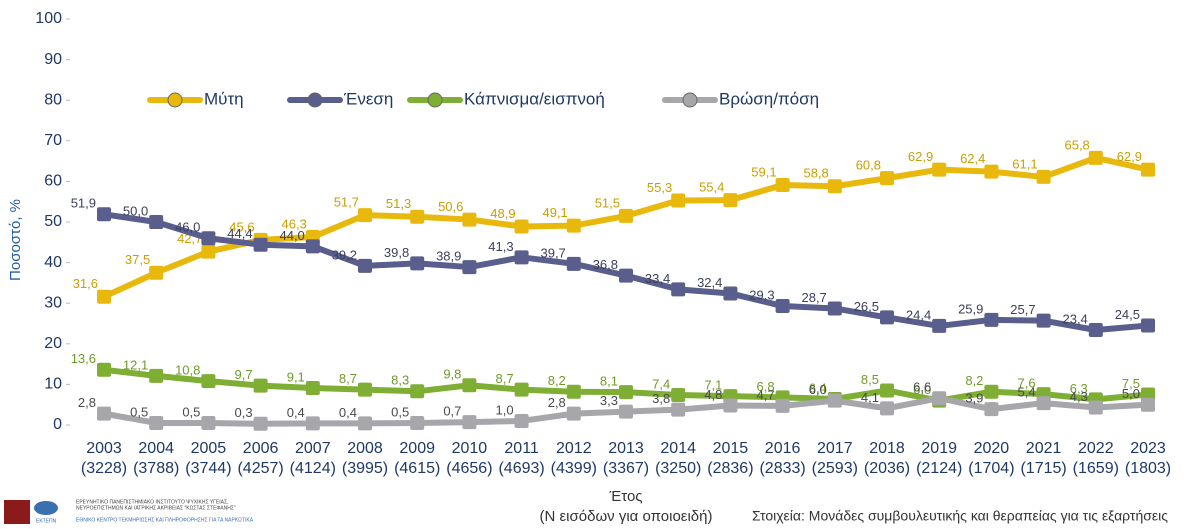  I want to click on data-label: 50,0, so click(135, 210).